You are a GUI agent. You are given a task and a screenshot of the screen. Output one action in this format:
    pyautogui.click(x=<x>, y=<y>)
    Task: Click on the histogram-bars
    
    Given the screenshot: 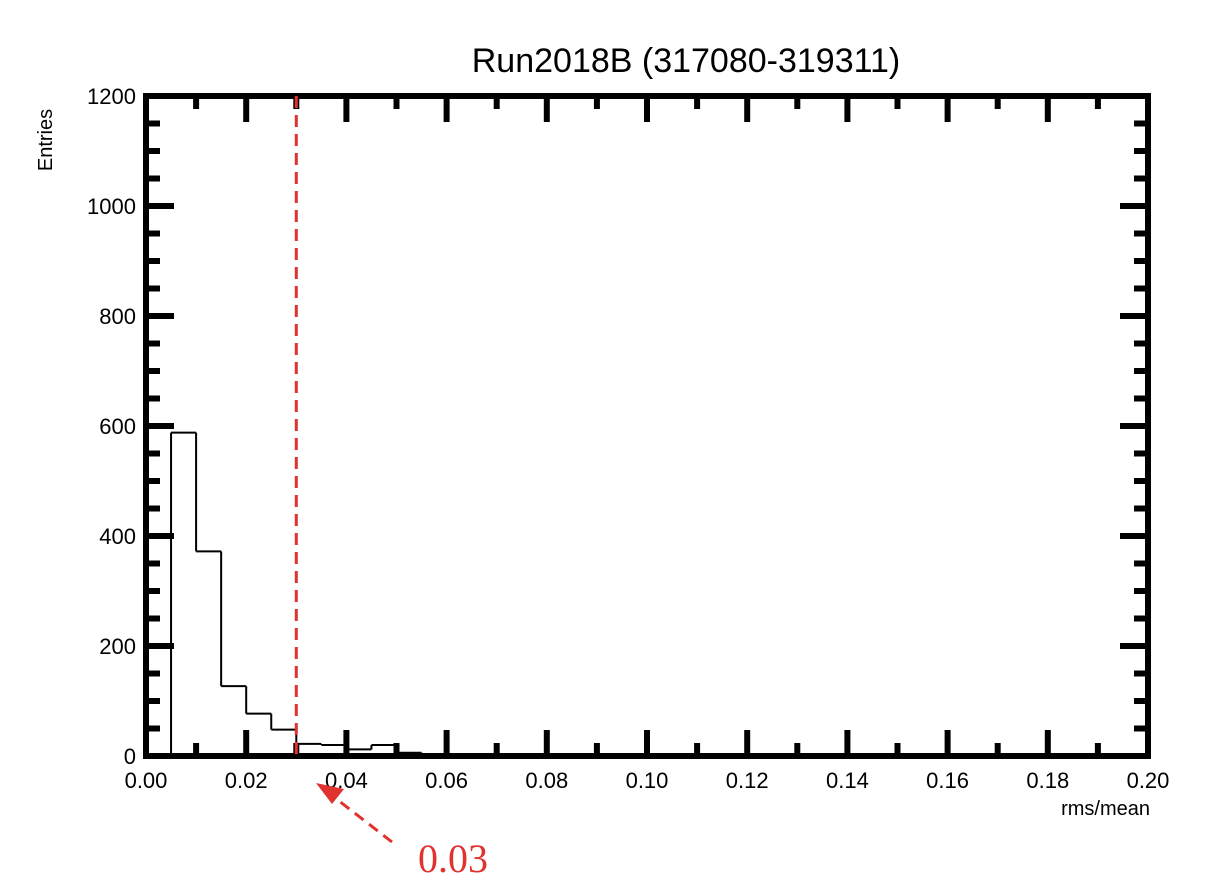 What is the action you would take?
    pyautogui.click(x=296, y=593)
    